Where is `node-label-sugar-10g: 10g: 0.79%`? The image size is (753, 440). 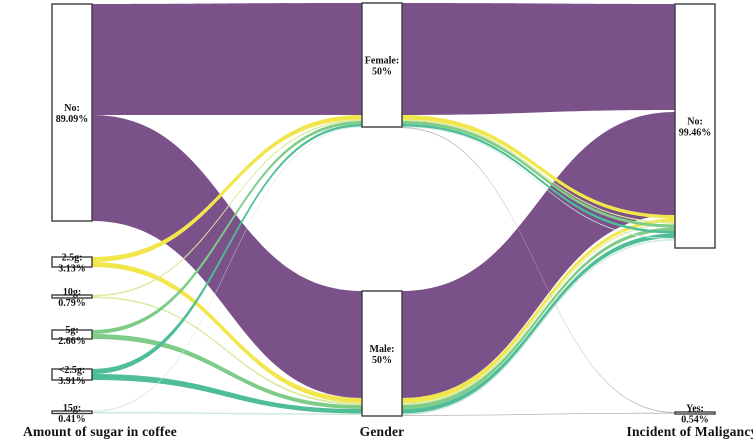 node-label-sugar-10g: 10g: 0.79% is located at coordinates (72, 298).